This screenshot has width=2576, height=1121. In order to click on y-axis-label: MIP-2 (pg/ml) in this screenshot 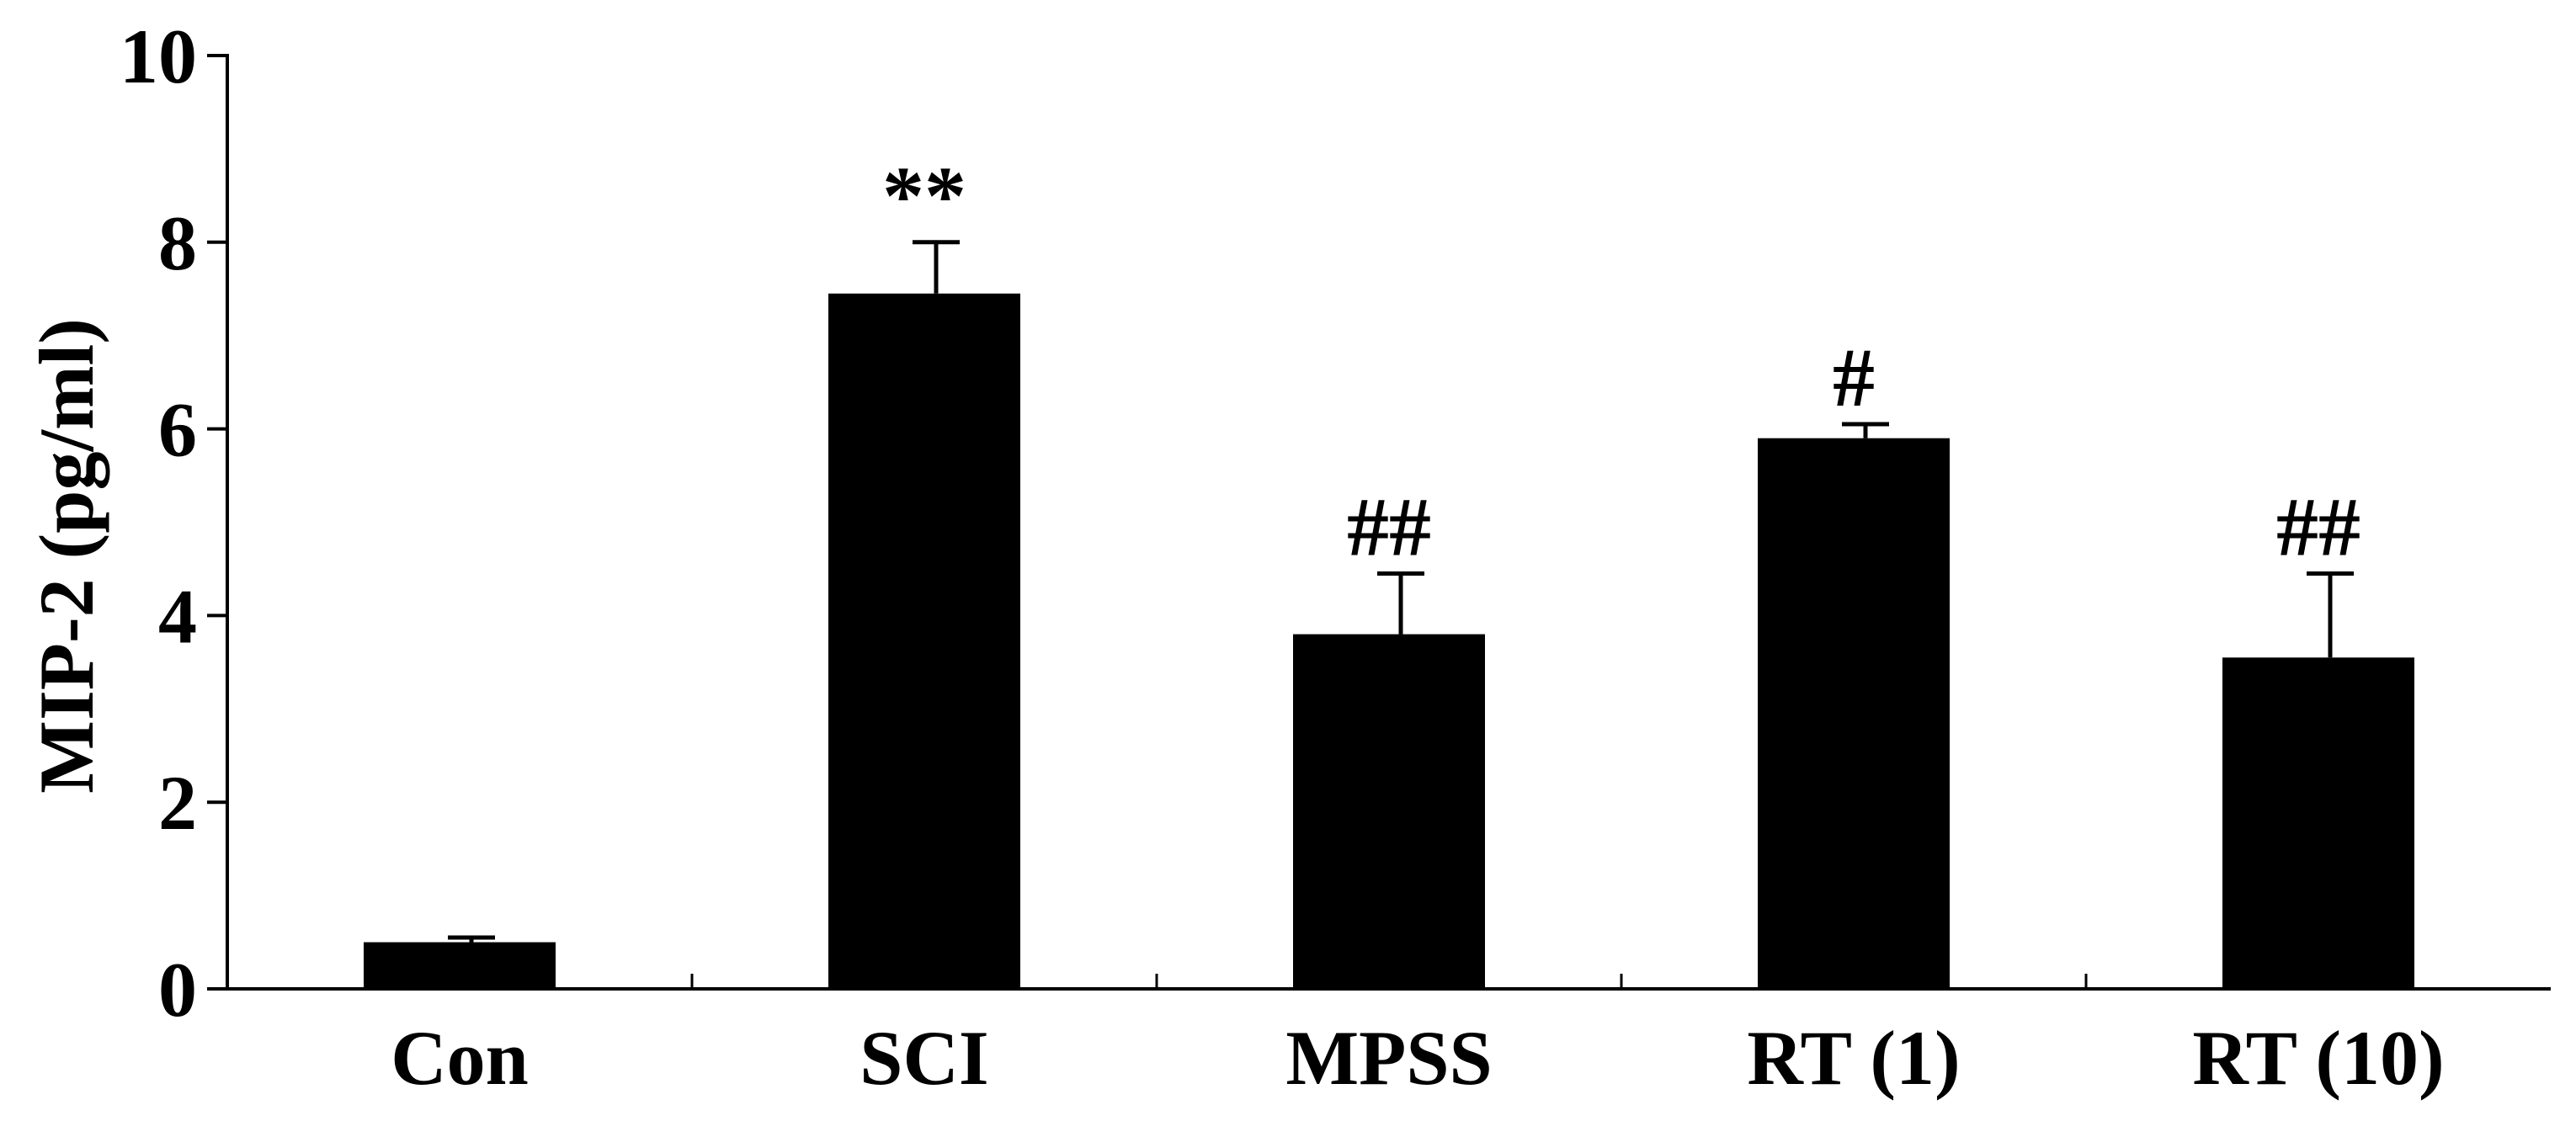, I will do `click(66, 556)`.